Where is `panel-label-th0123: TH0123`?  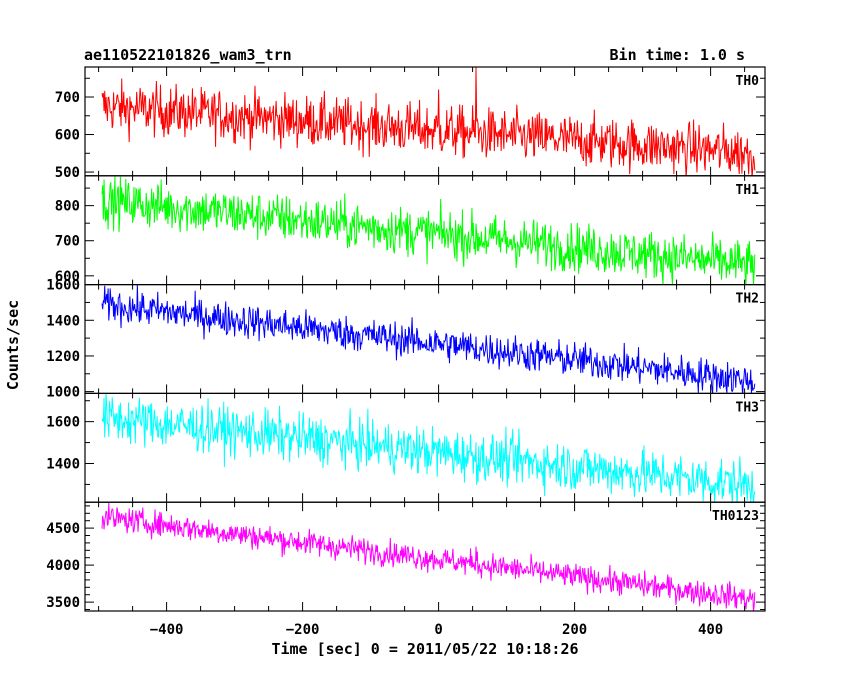
panel-label-th0123: TH0123 is located at coordinates (735, 516).